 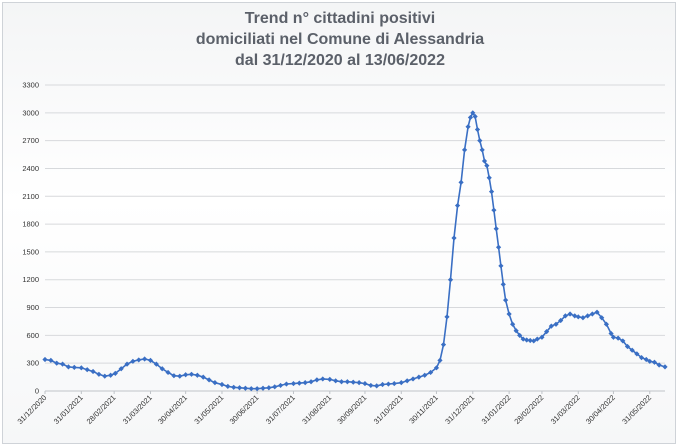 What do you see at coordinates (30, 196) in the screenshot?
I see `y-tick-label: 2100` at bounding box center [30, 196].